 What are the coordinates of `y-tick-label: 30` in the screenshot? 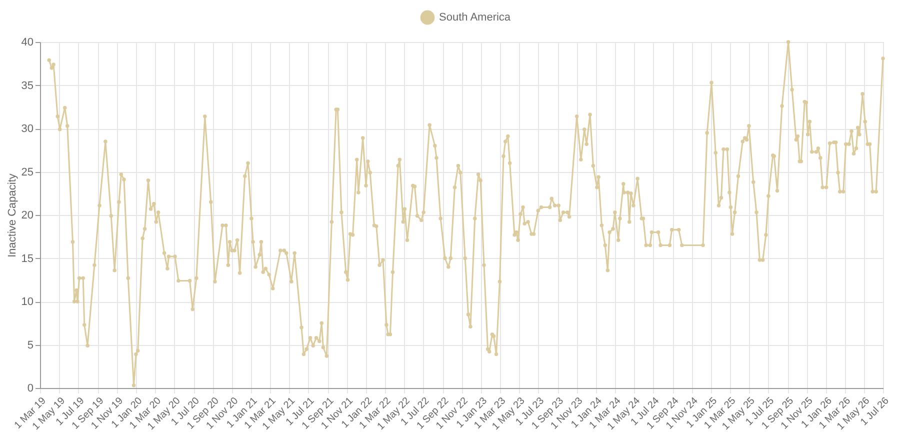 It's located at (27, 129).